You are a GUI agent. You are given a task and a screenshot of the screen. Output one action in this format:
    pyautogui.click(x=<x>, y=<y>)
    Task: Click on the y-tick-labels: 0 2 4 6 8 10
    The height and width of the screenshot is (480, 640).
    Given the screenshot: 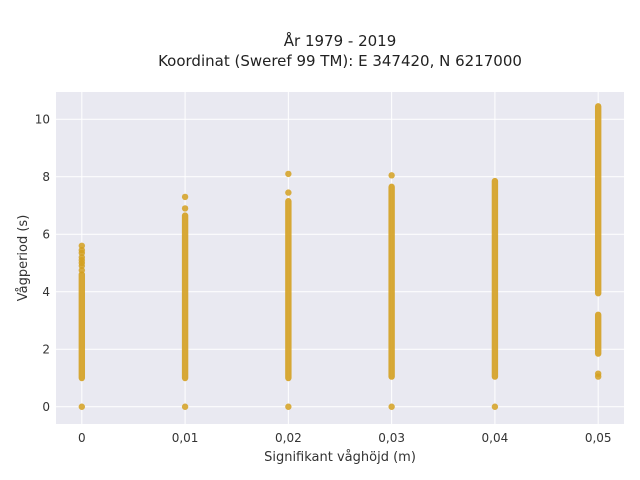 What is the action you would take?
    pyautogui.click(x=42, y=262)
    